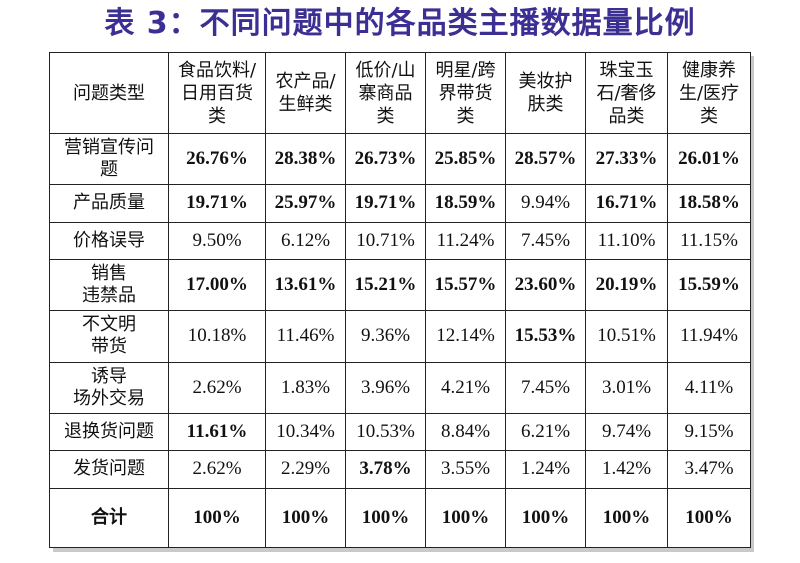  Describe the element at coordinates (109, 398) in the screenshot. I see `row-label-line: 场外交易` at that location.